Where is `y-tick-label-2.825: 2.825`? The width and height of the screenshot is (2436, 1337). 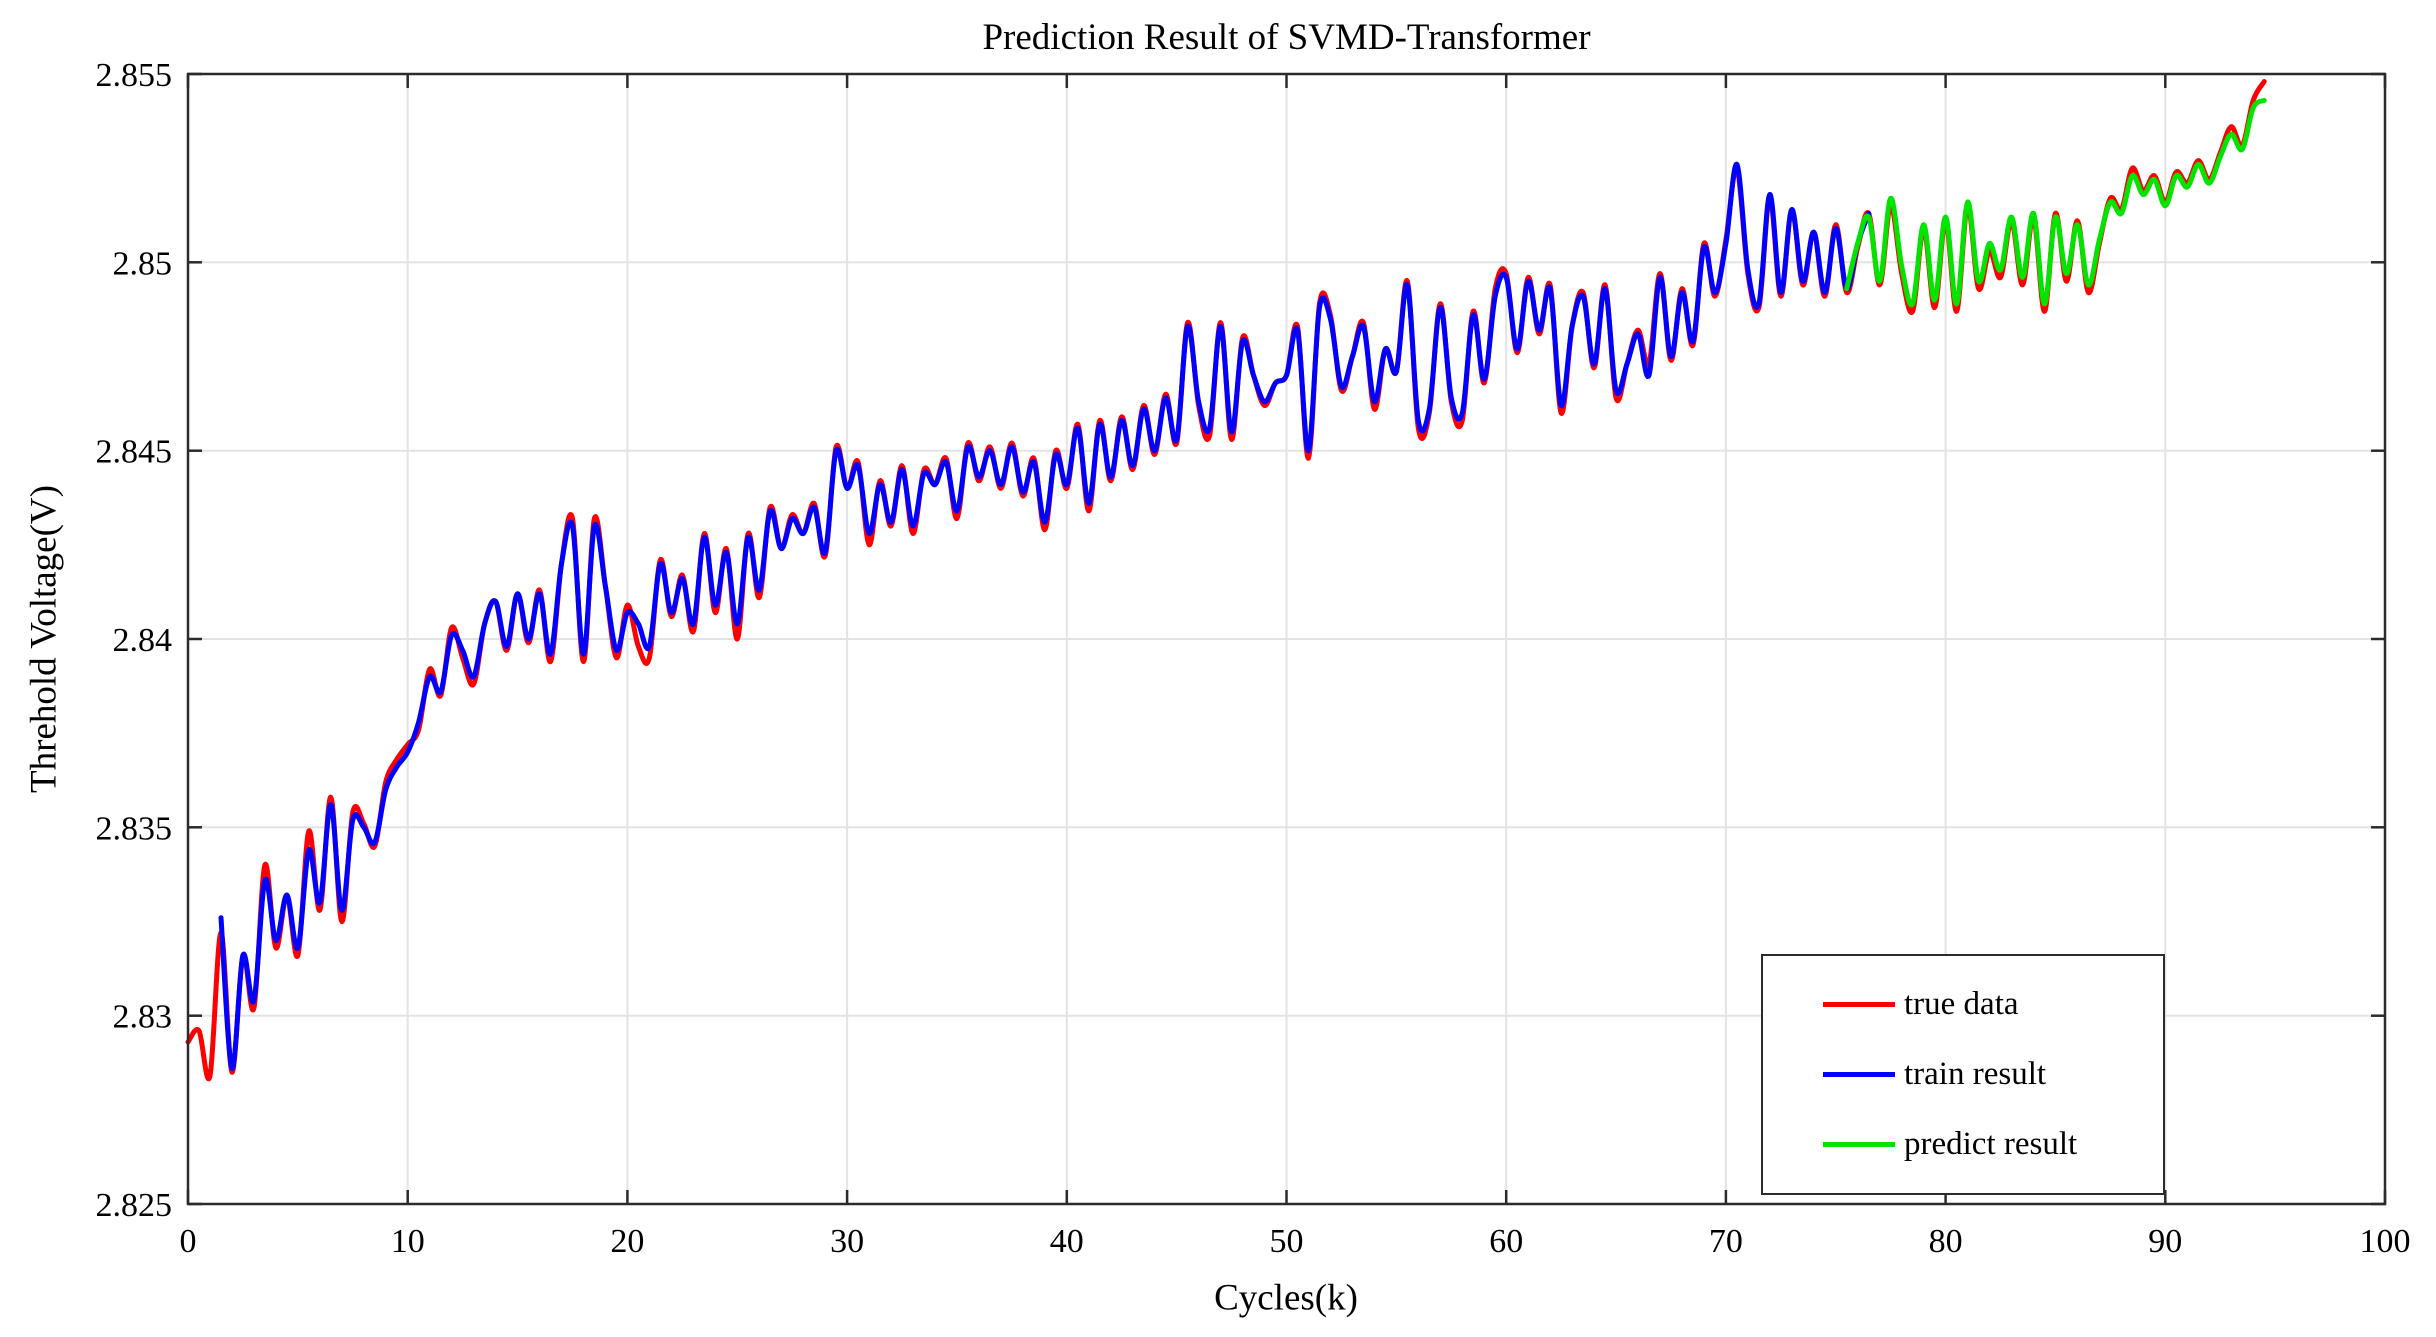 y-tick-label-2.825: 2.825 is located at coordinates (134, 1205).